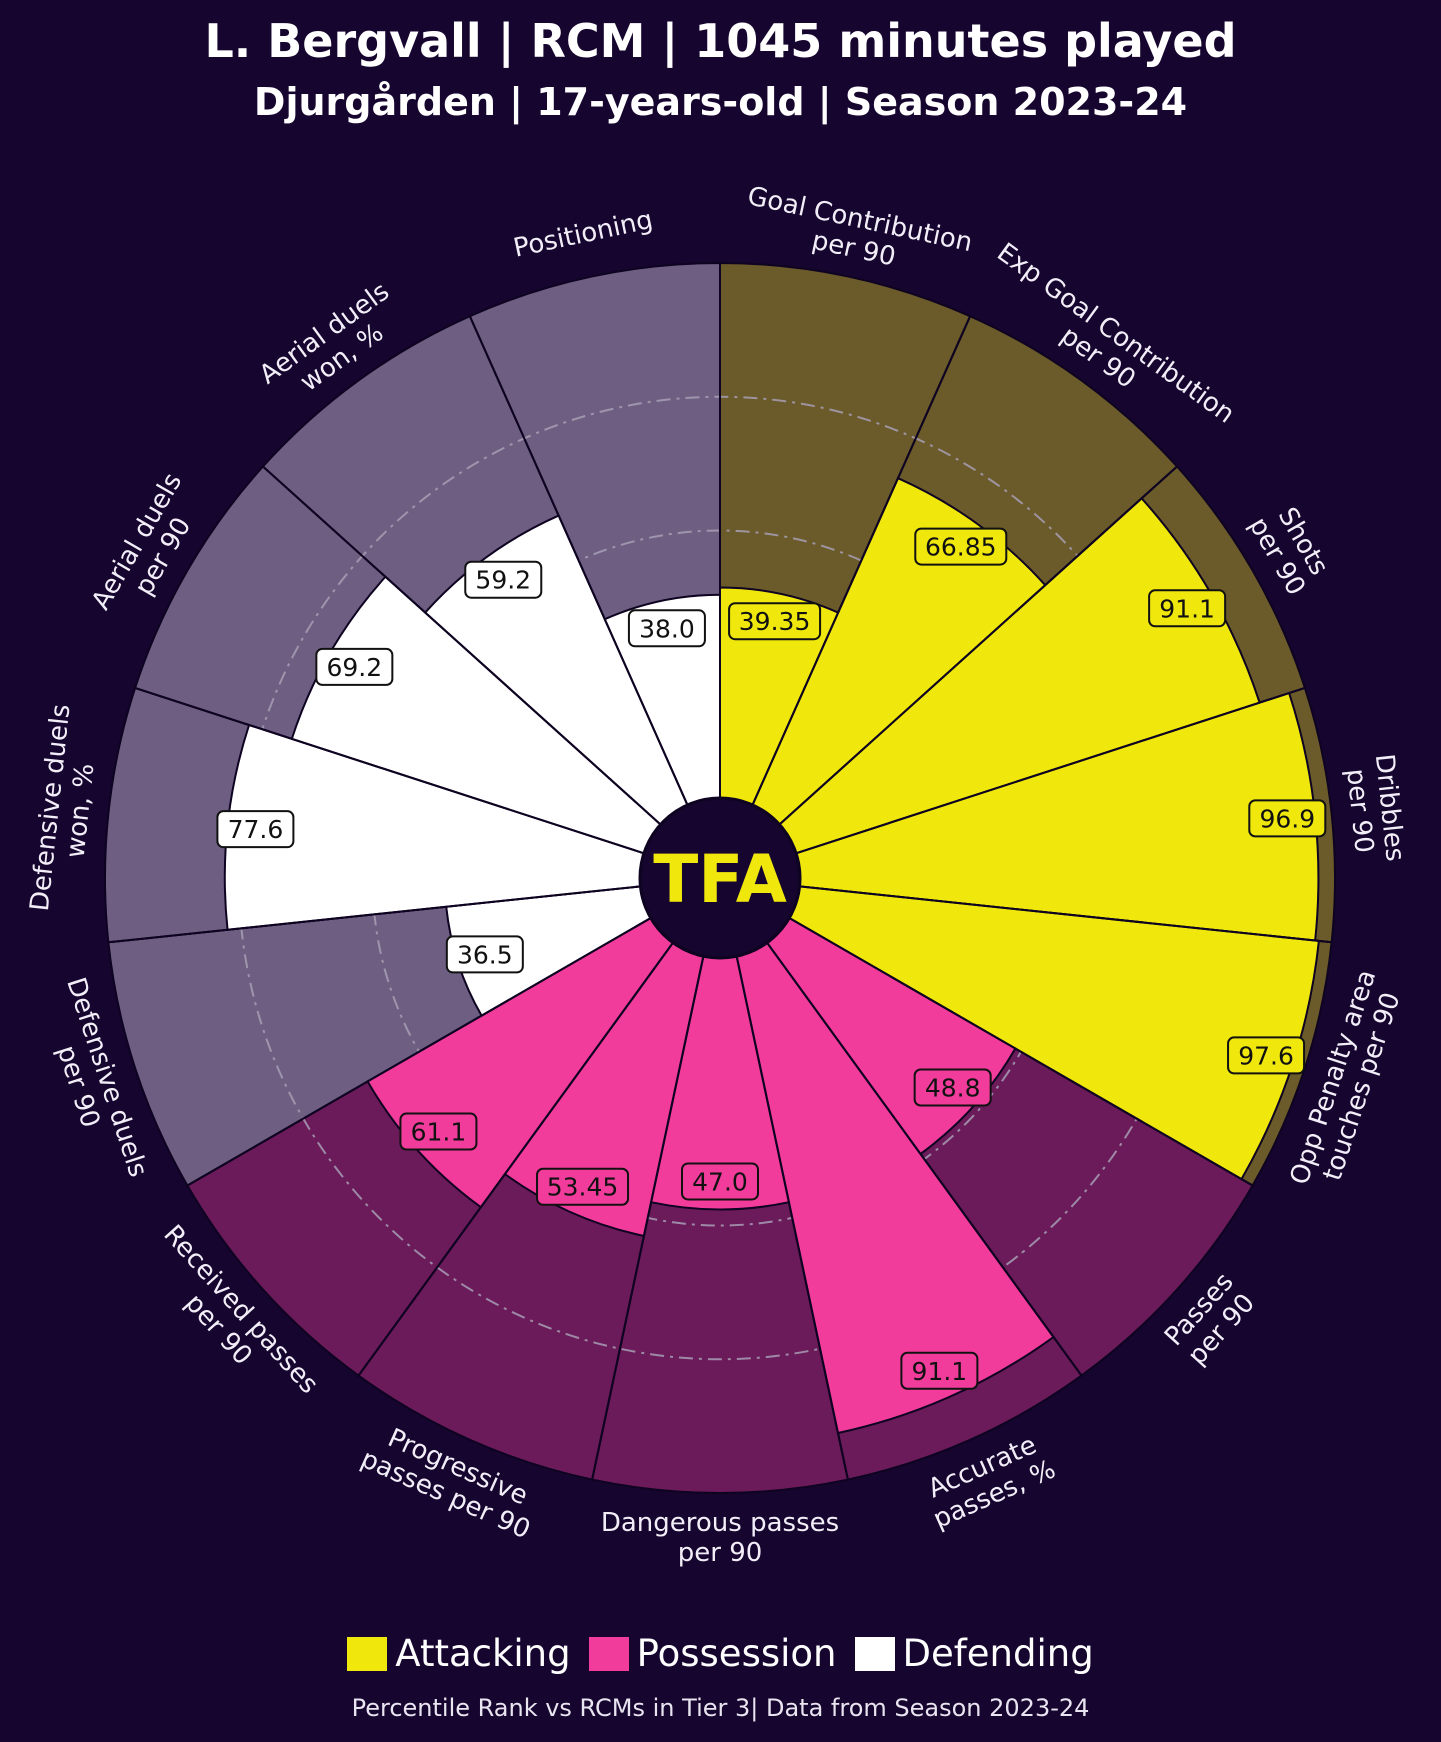  I want to click on param-label-line: Positioning, so click(583, 234).